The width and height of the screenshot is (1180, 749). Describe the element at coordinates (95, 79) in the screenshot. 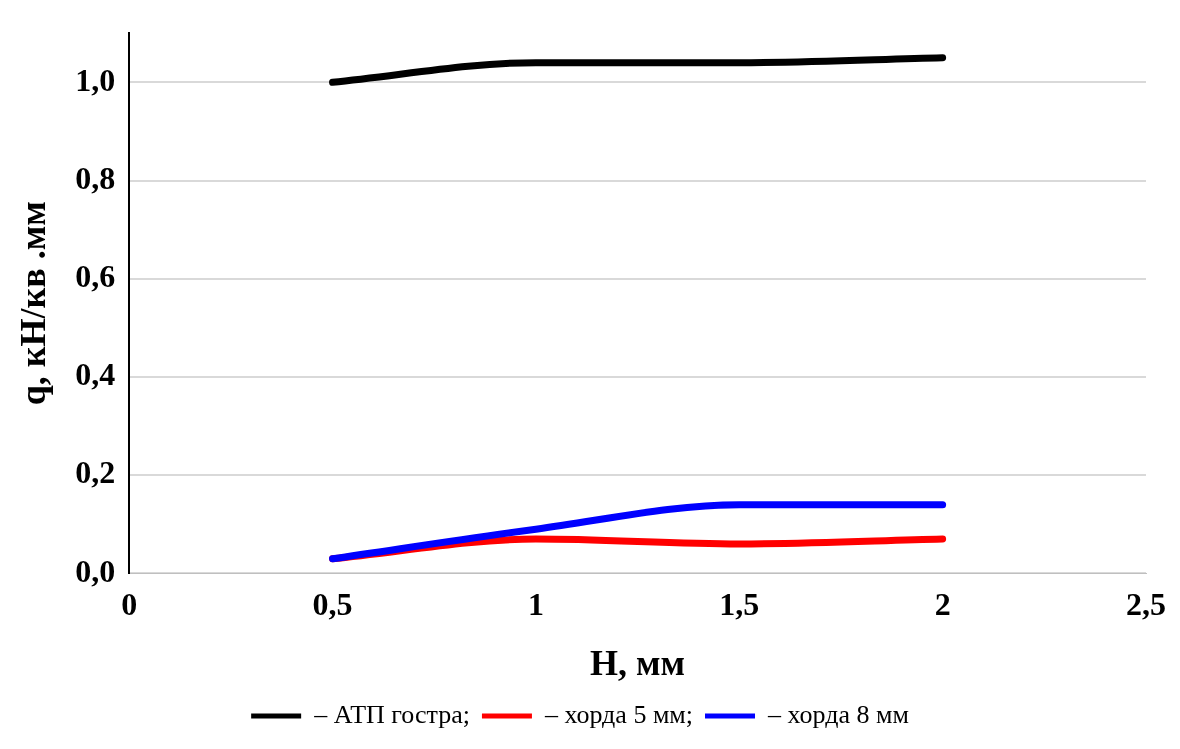

I see `y-tick-label: 1,0` at that location.